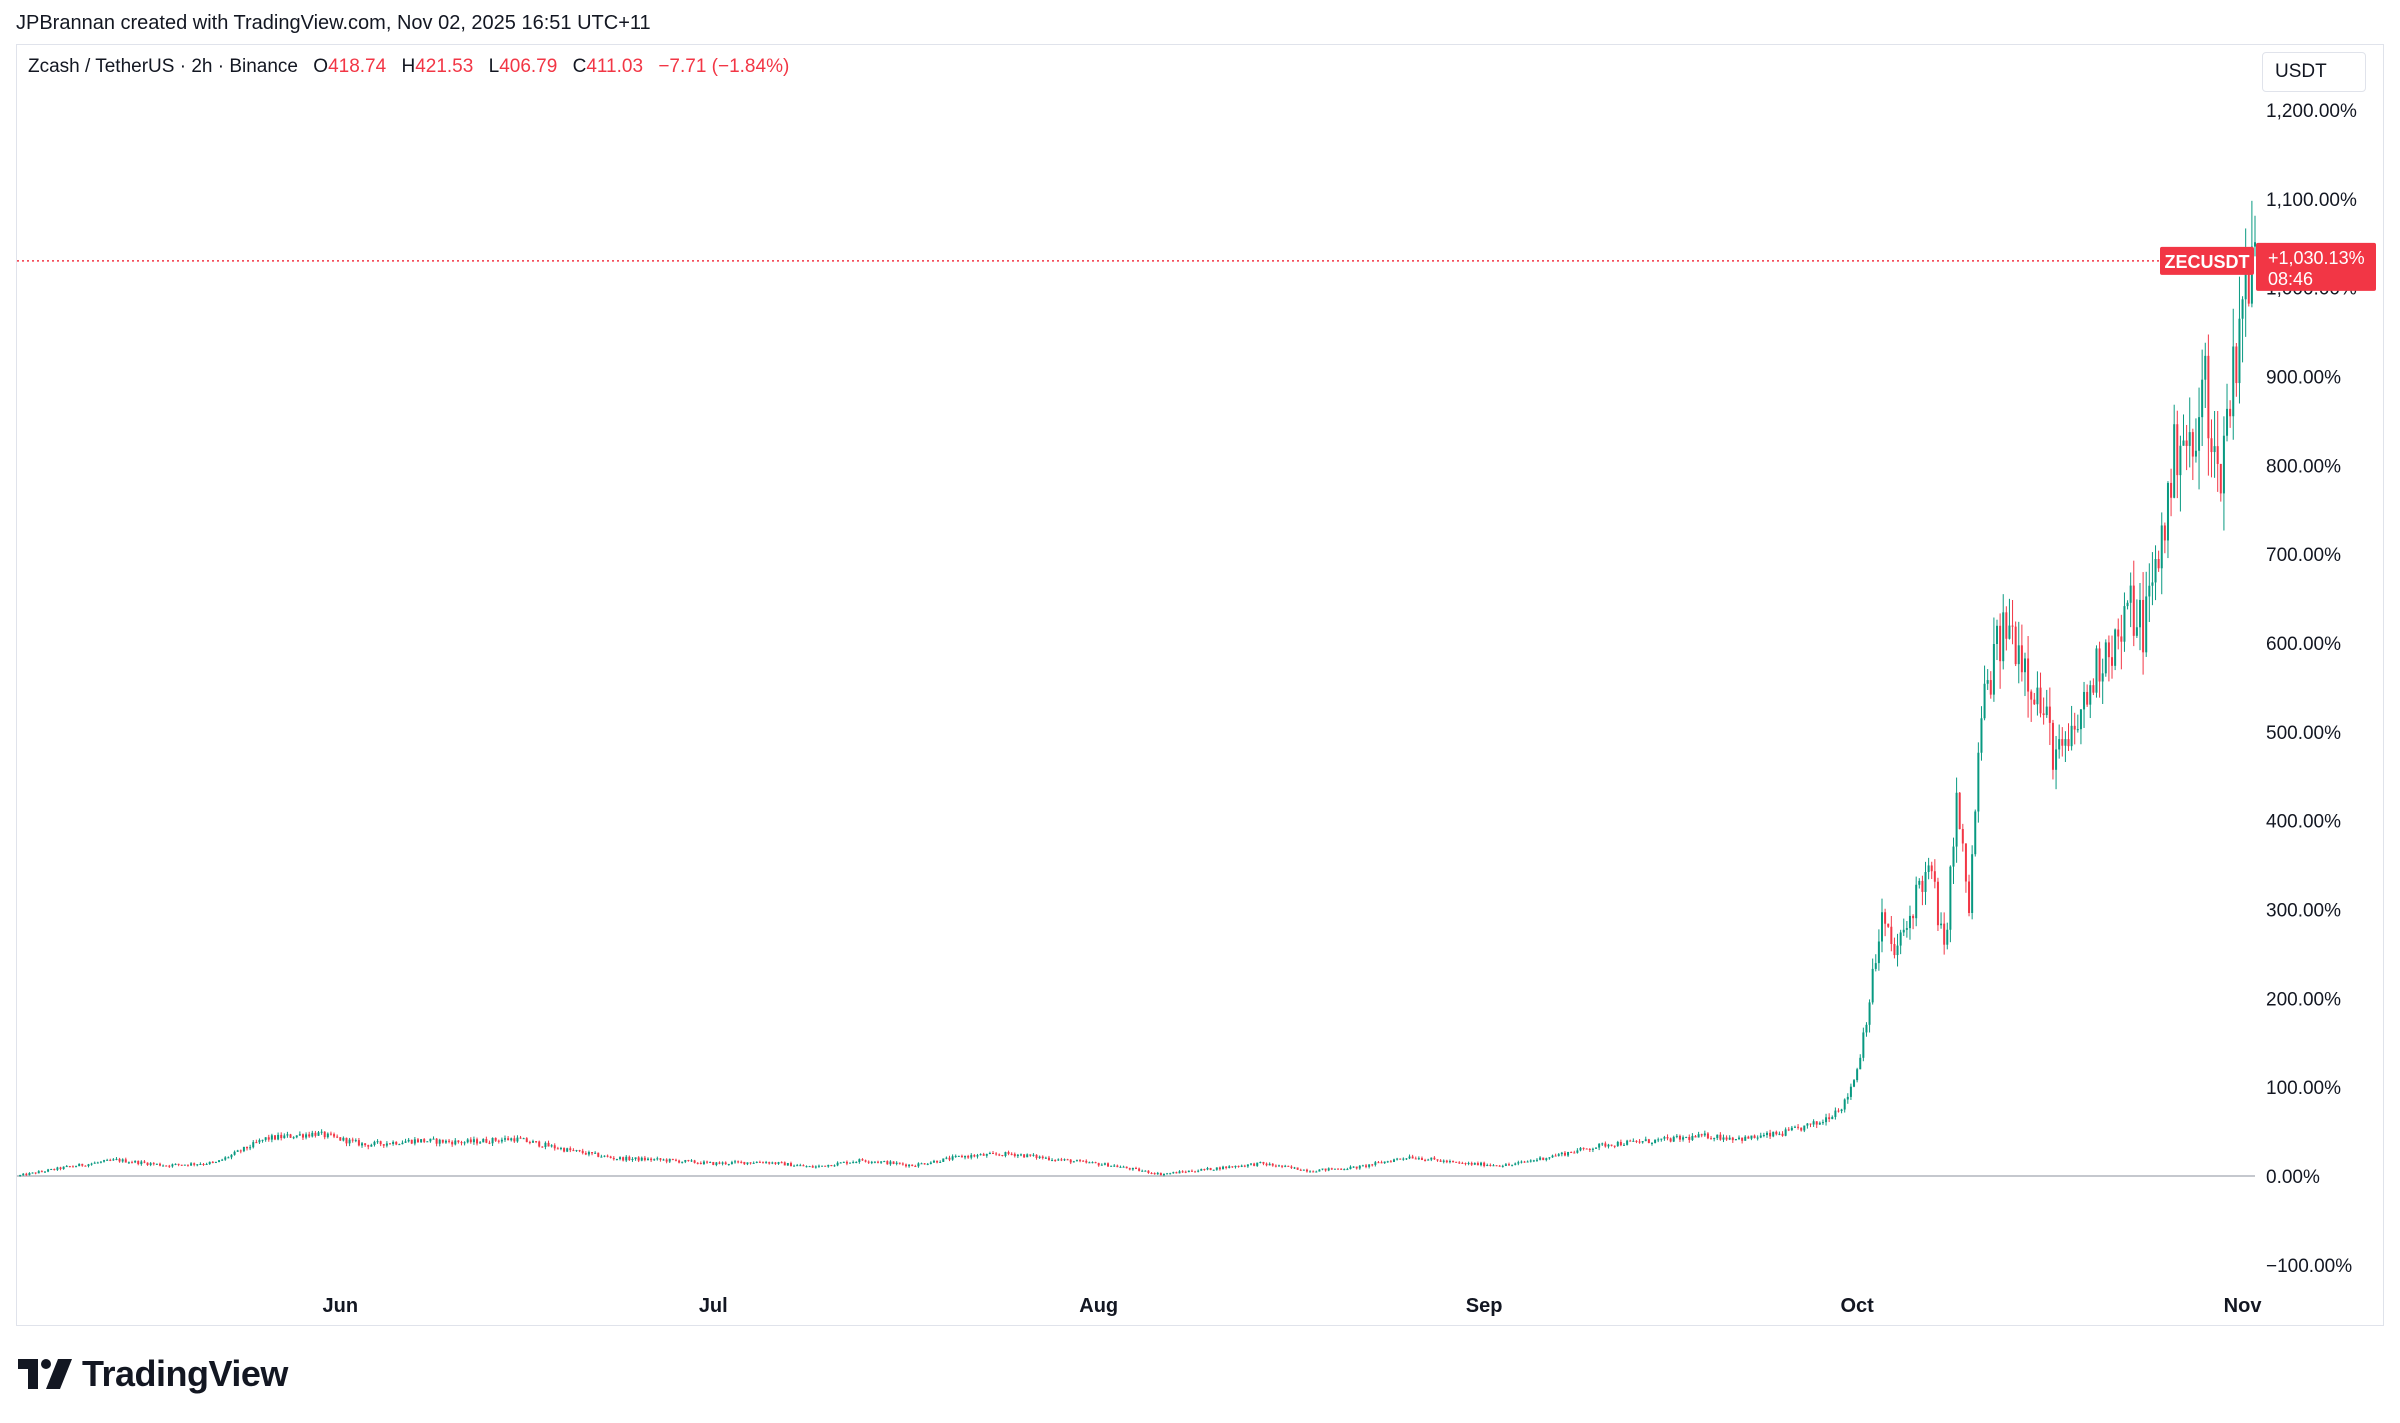 This screenshot has width=2400, height=1423. I want to click on y-tick-label: 1,200.00%, so click(2311, 111).